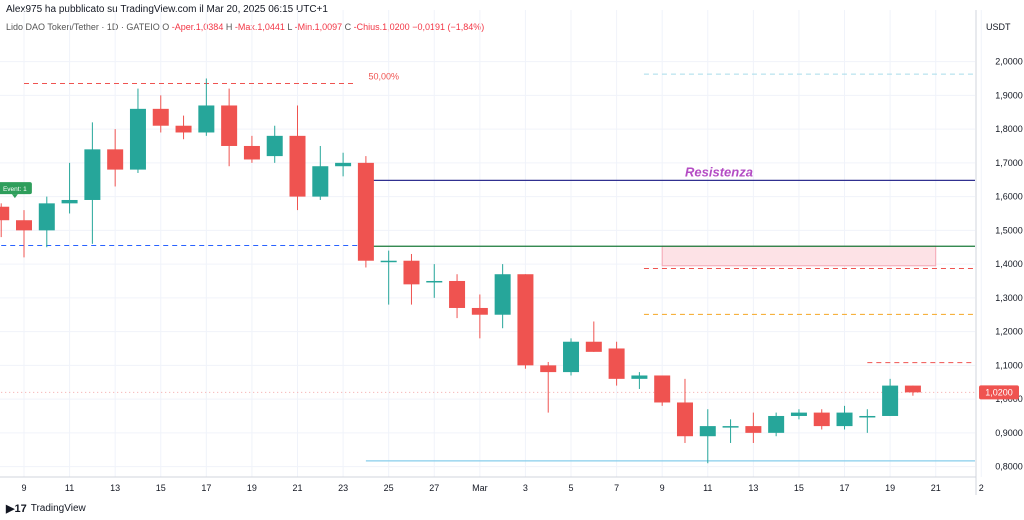  I want to click on y-tick-label: 2,0000, so click(1009, 62).